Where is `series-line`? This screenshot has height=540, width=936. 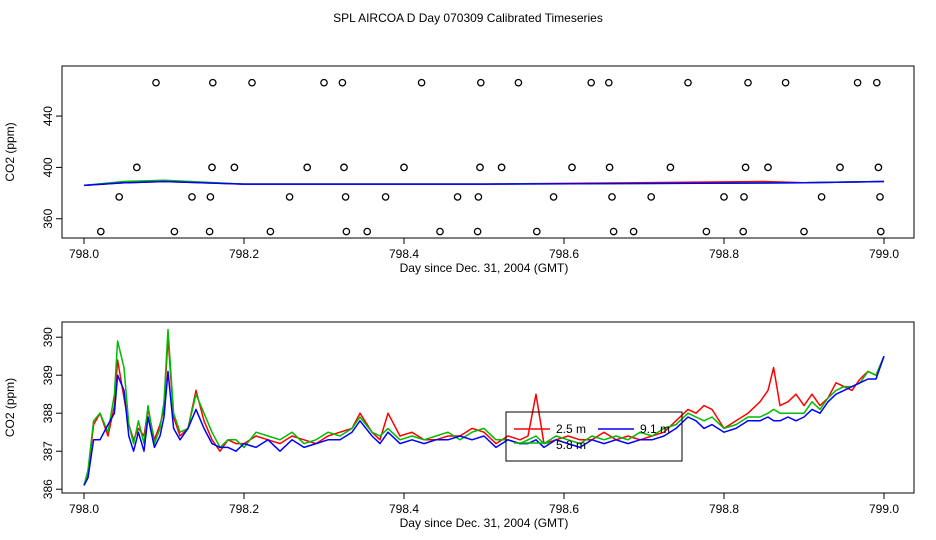
series-line is located at coordinates (484, 183).